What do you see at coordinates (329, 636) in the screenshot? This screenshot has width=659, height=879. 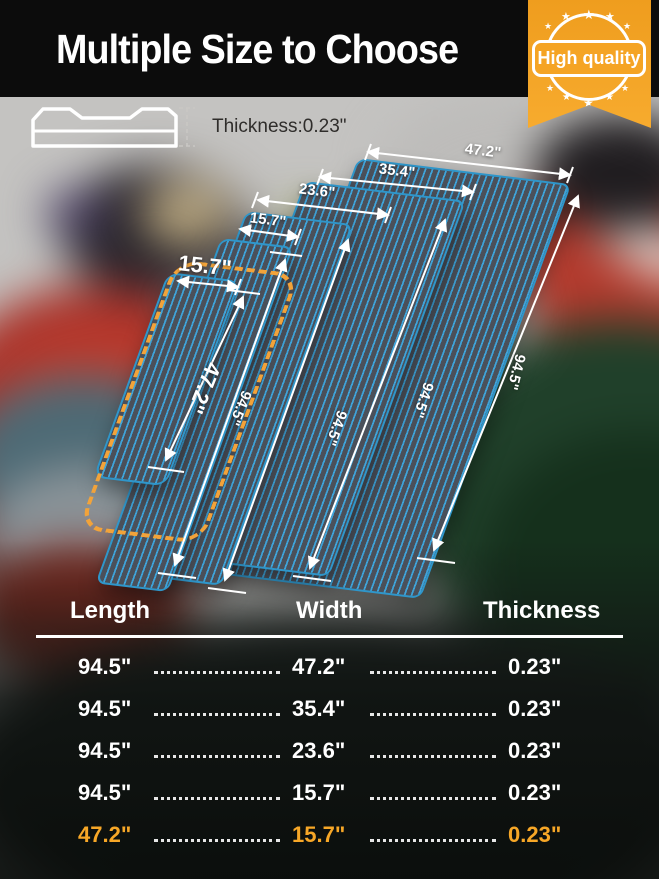 I see `header-divider` at bounding box center [329, 636].